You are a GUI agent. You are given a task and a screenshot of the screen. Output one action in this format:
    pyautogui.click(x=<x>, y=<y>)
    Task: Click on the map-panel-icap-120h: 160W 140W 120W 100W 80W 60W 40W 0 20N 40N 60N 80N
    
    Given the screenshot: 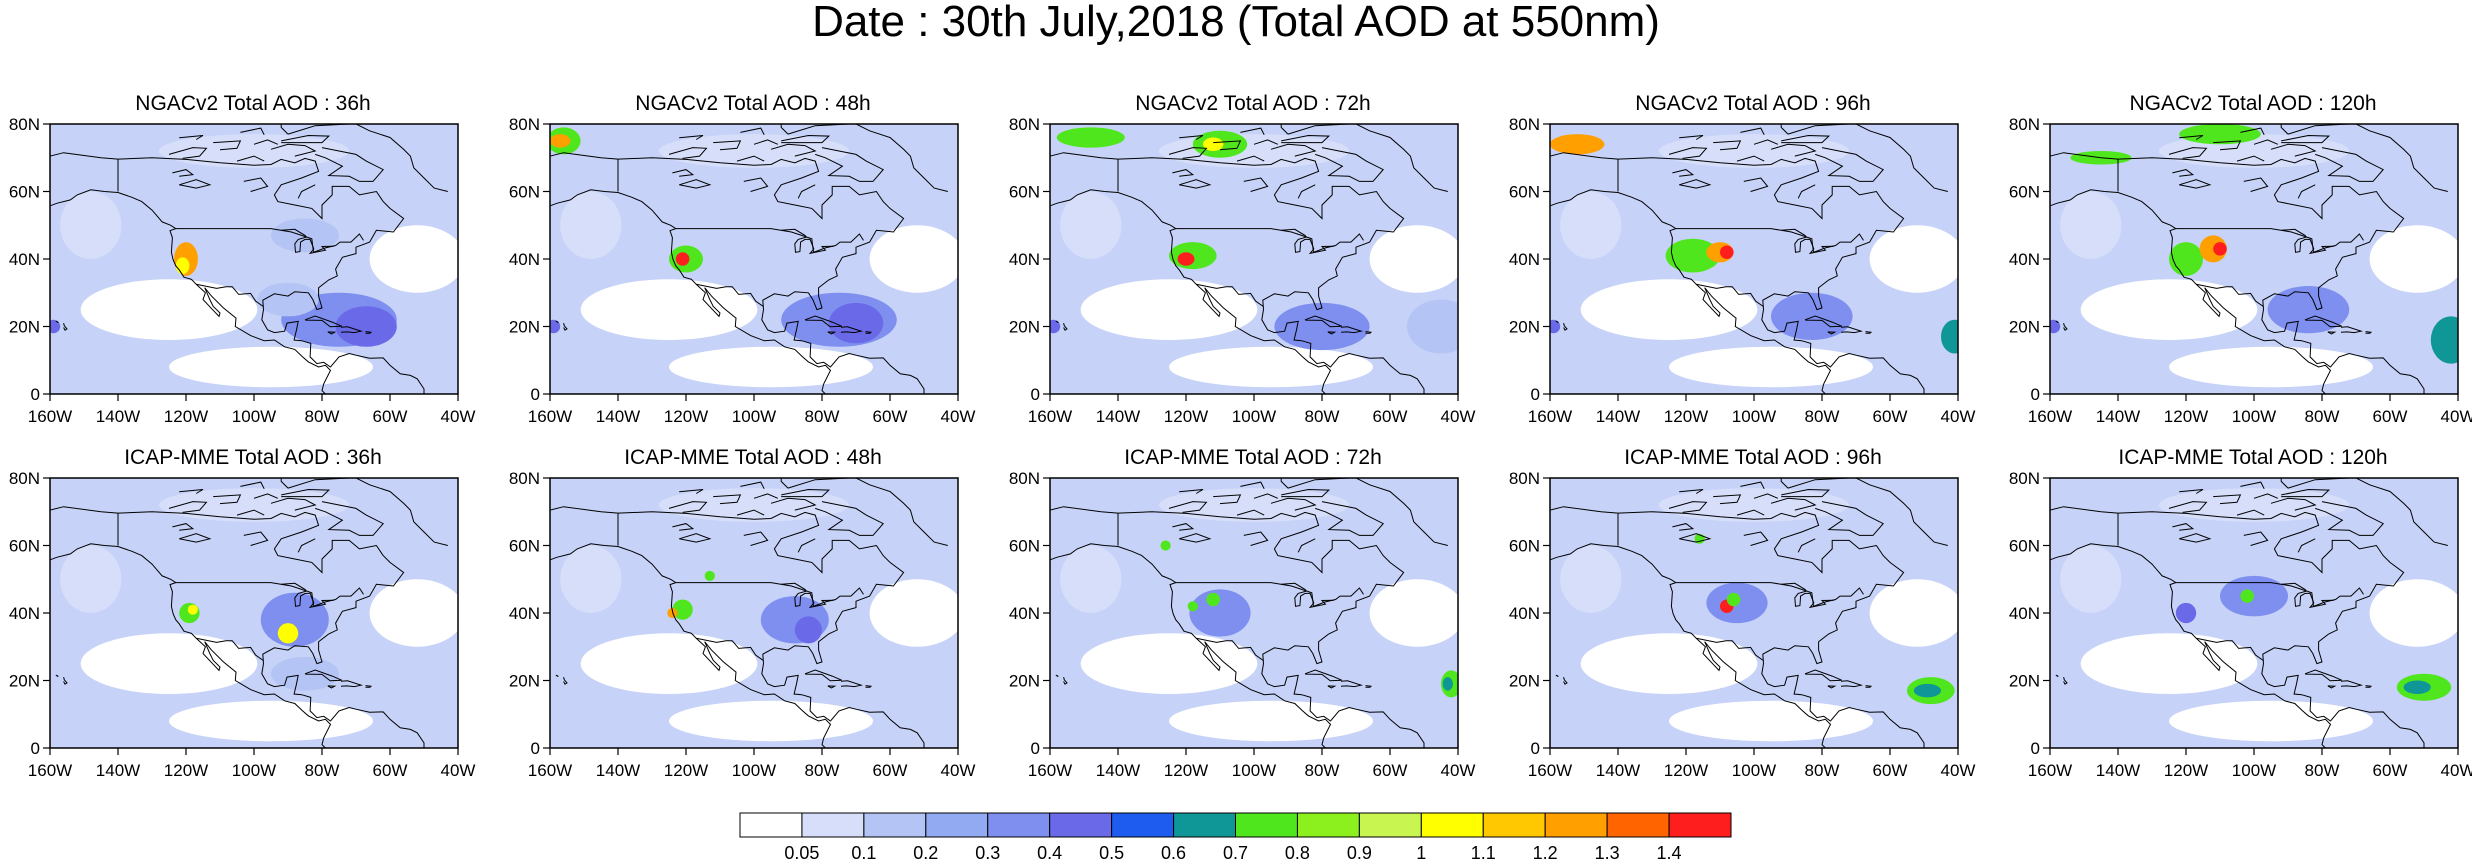 What is the action you would take?
    pyautogui.click(x=2240, y=624)
    